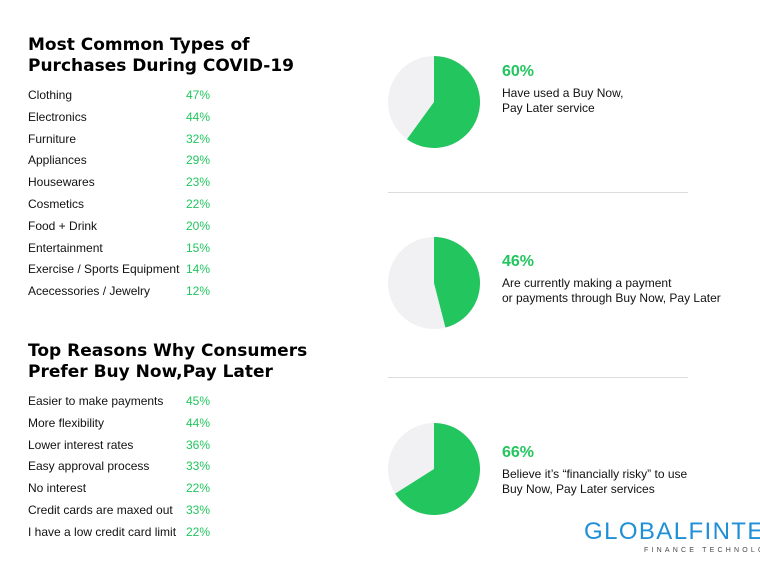 The height and width of the screenshot is (570, 760). I want to click on pie-chart-currently-paying, so click(434, 283).